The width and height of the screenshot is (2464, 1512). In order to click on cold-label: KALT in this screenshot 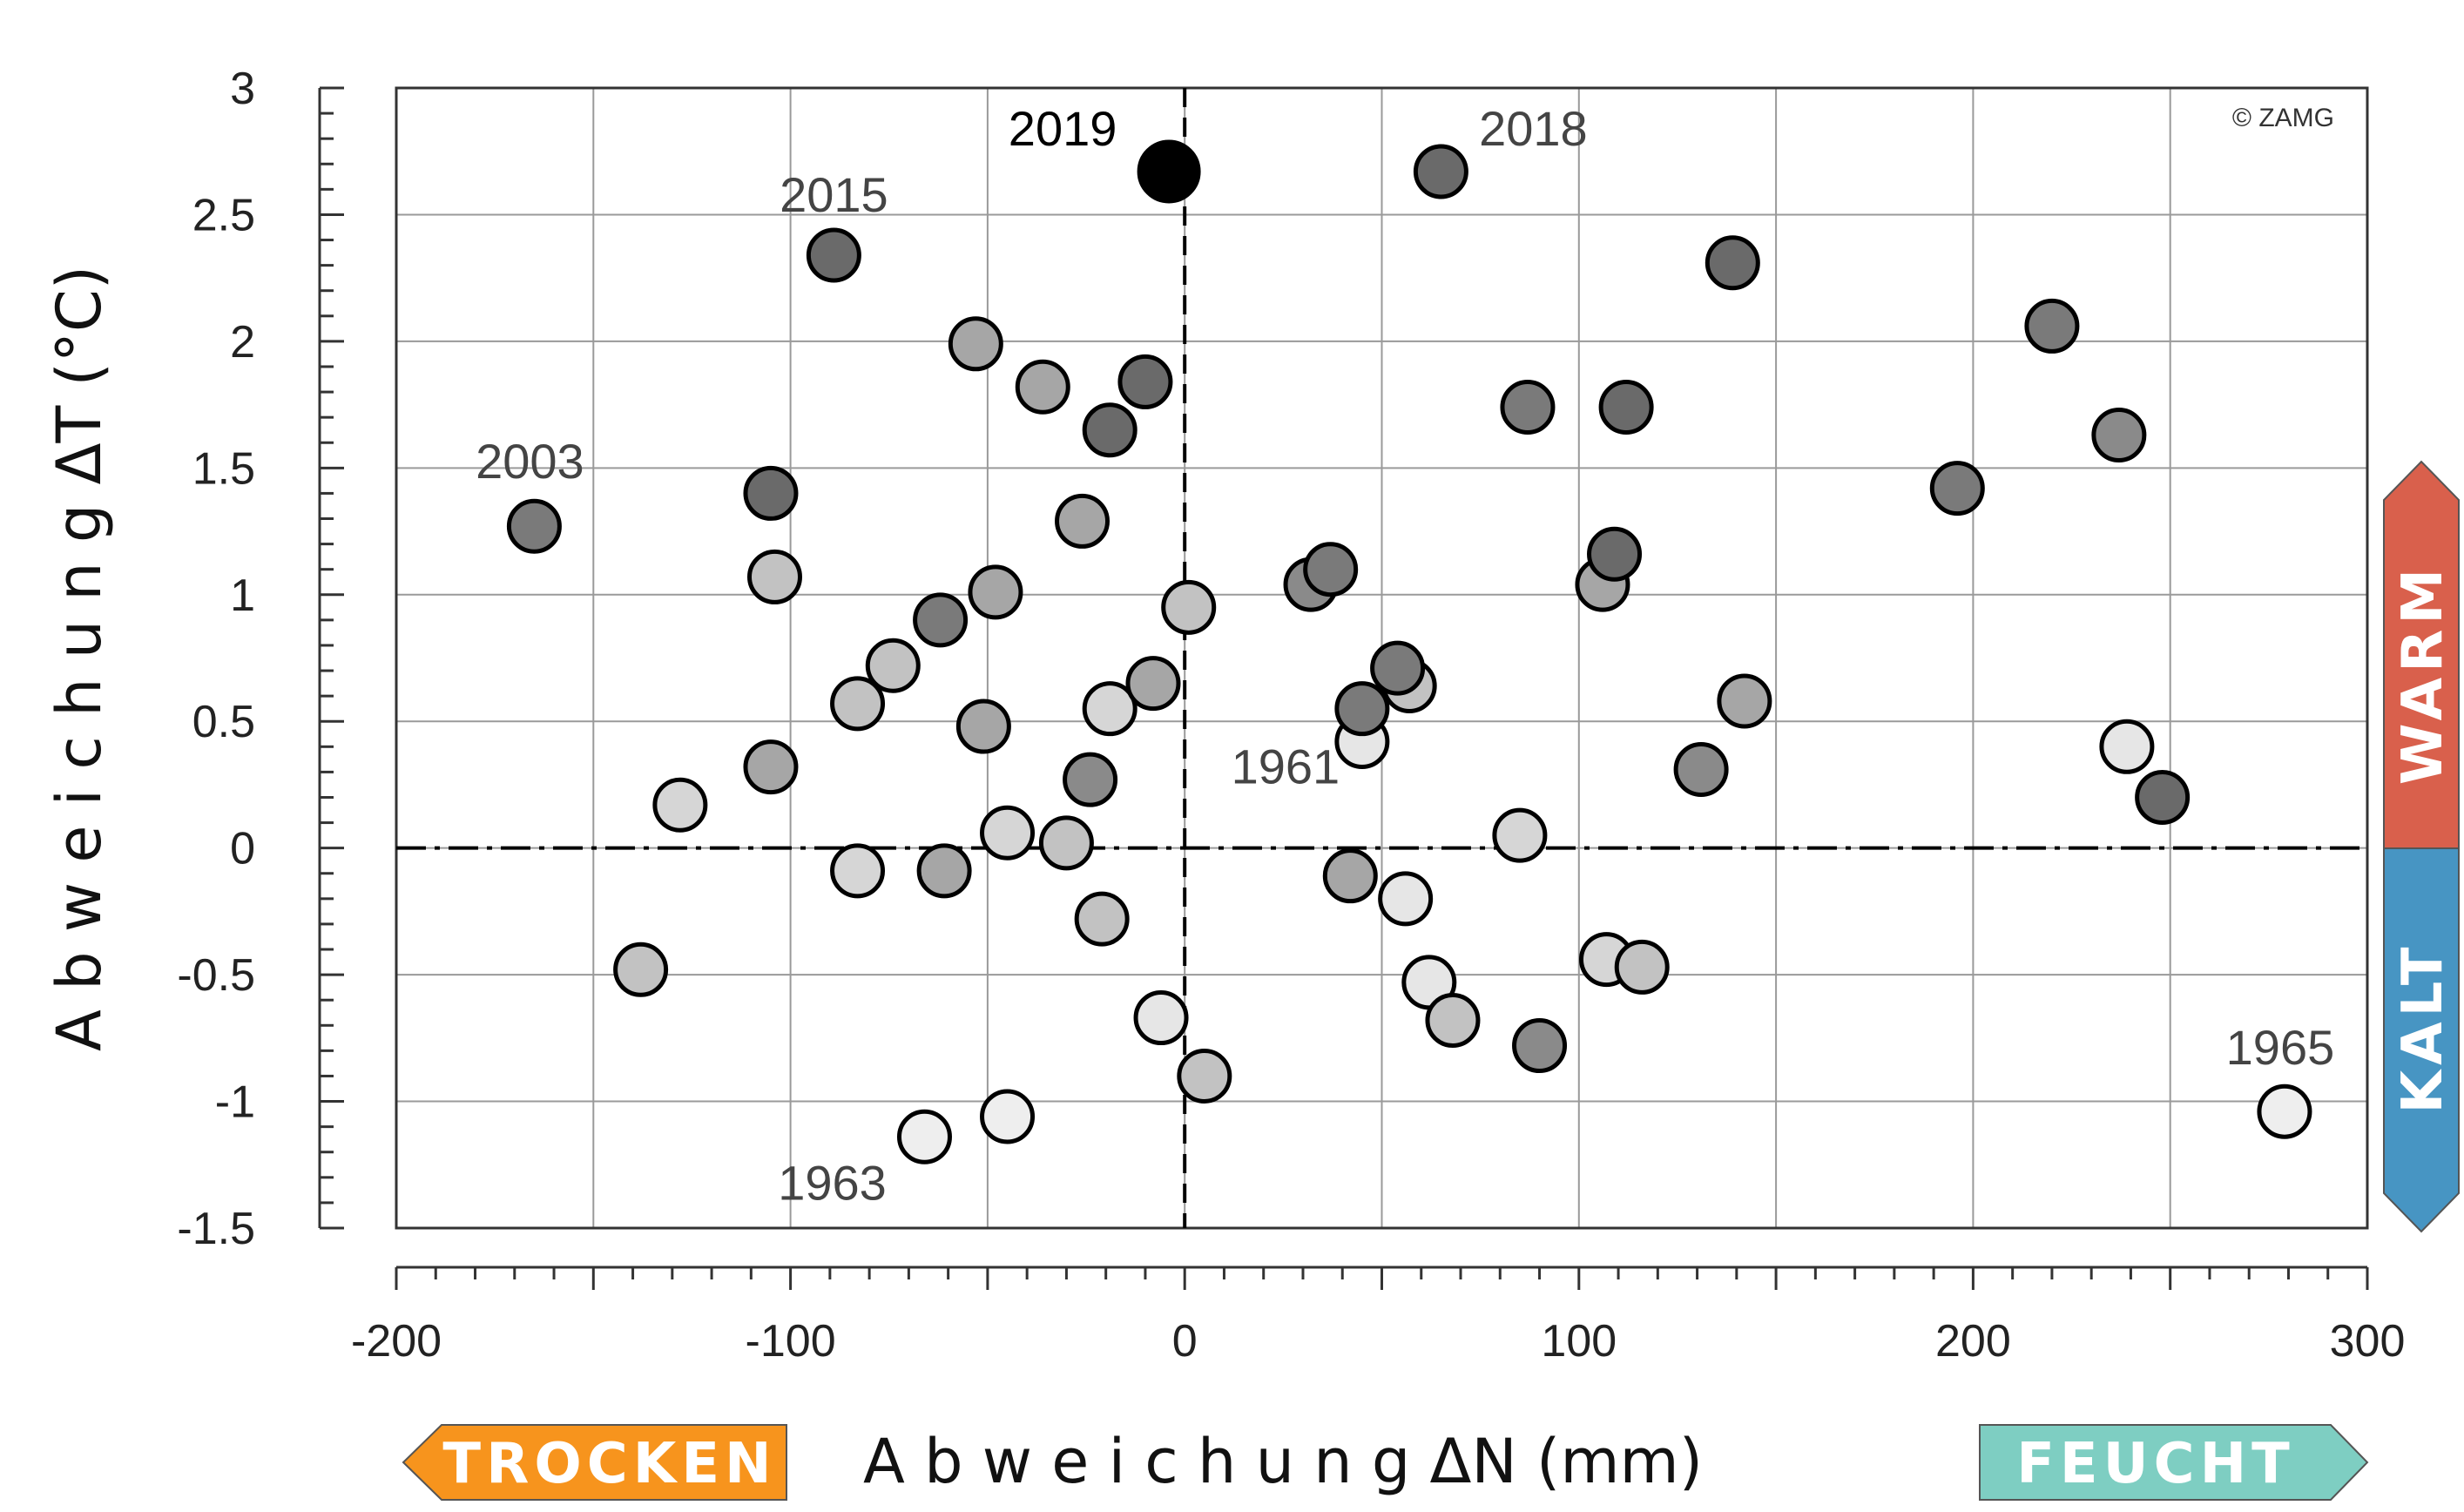, I will do `click(2423, 1028)`.